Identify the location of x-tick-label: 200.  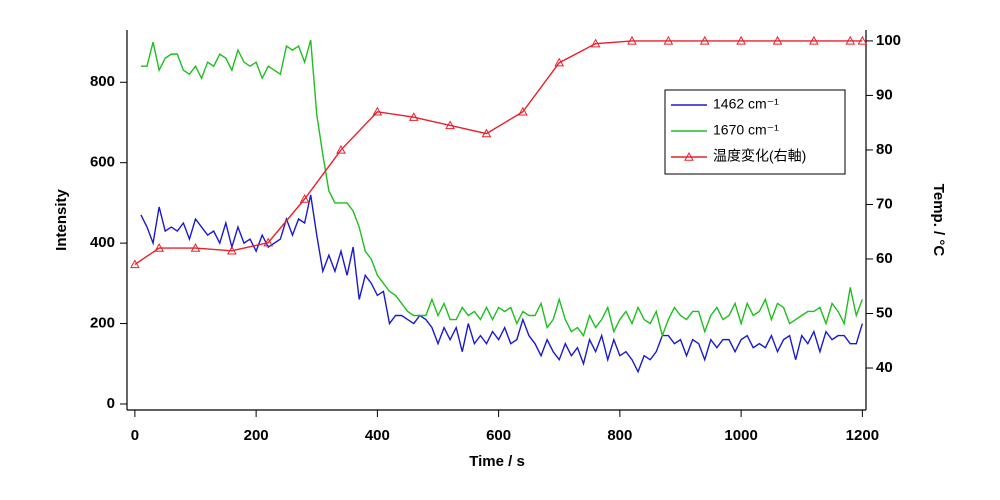
(256, 435).